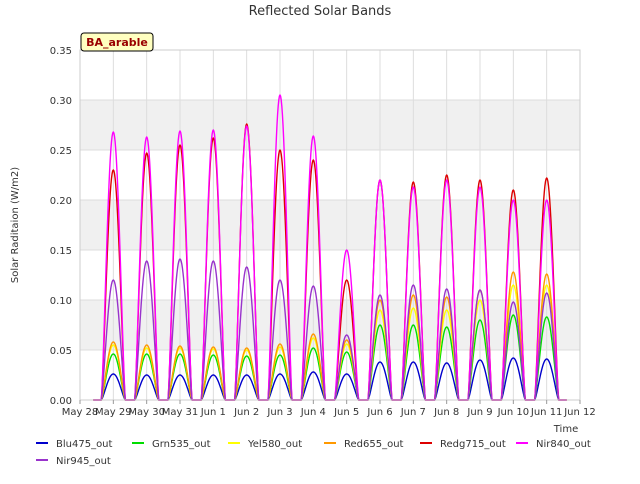  Describe the element at coordinates (61, 401) in the screenshot. I see `y-tick-label: 0.00` at that location.